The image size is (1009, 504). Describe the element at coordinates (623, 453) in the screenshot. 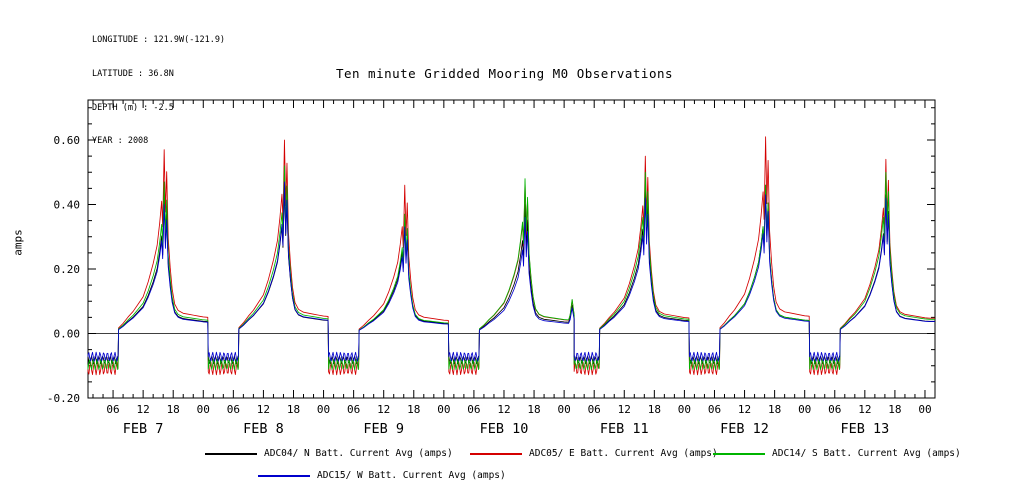

I see `legend-label-adc05: ADC05/ E Batt. Current Avg (amps)` at that location.